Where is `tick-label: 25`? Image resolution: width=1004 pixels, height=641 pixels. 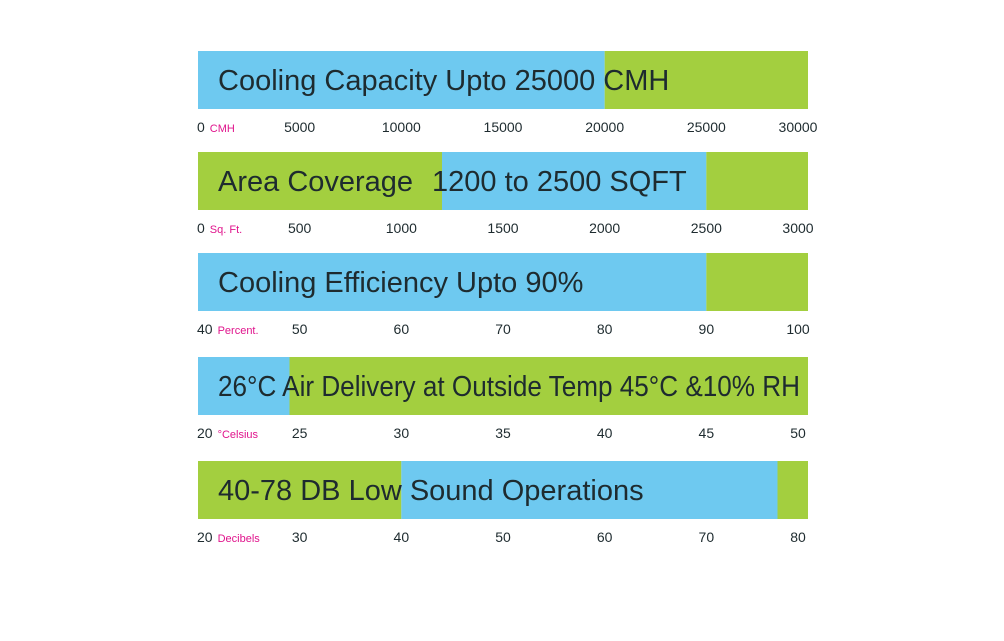 tick-label: 25 is located at coordinates (300, 433).